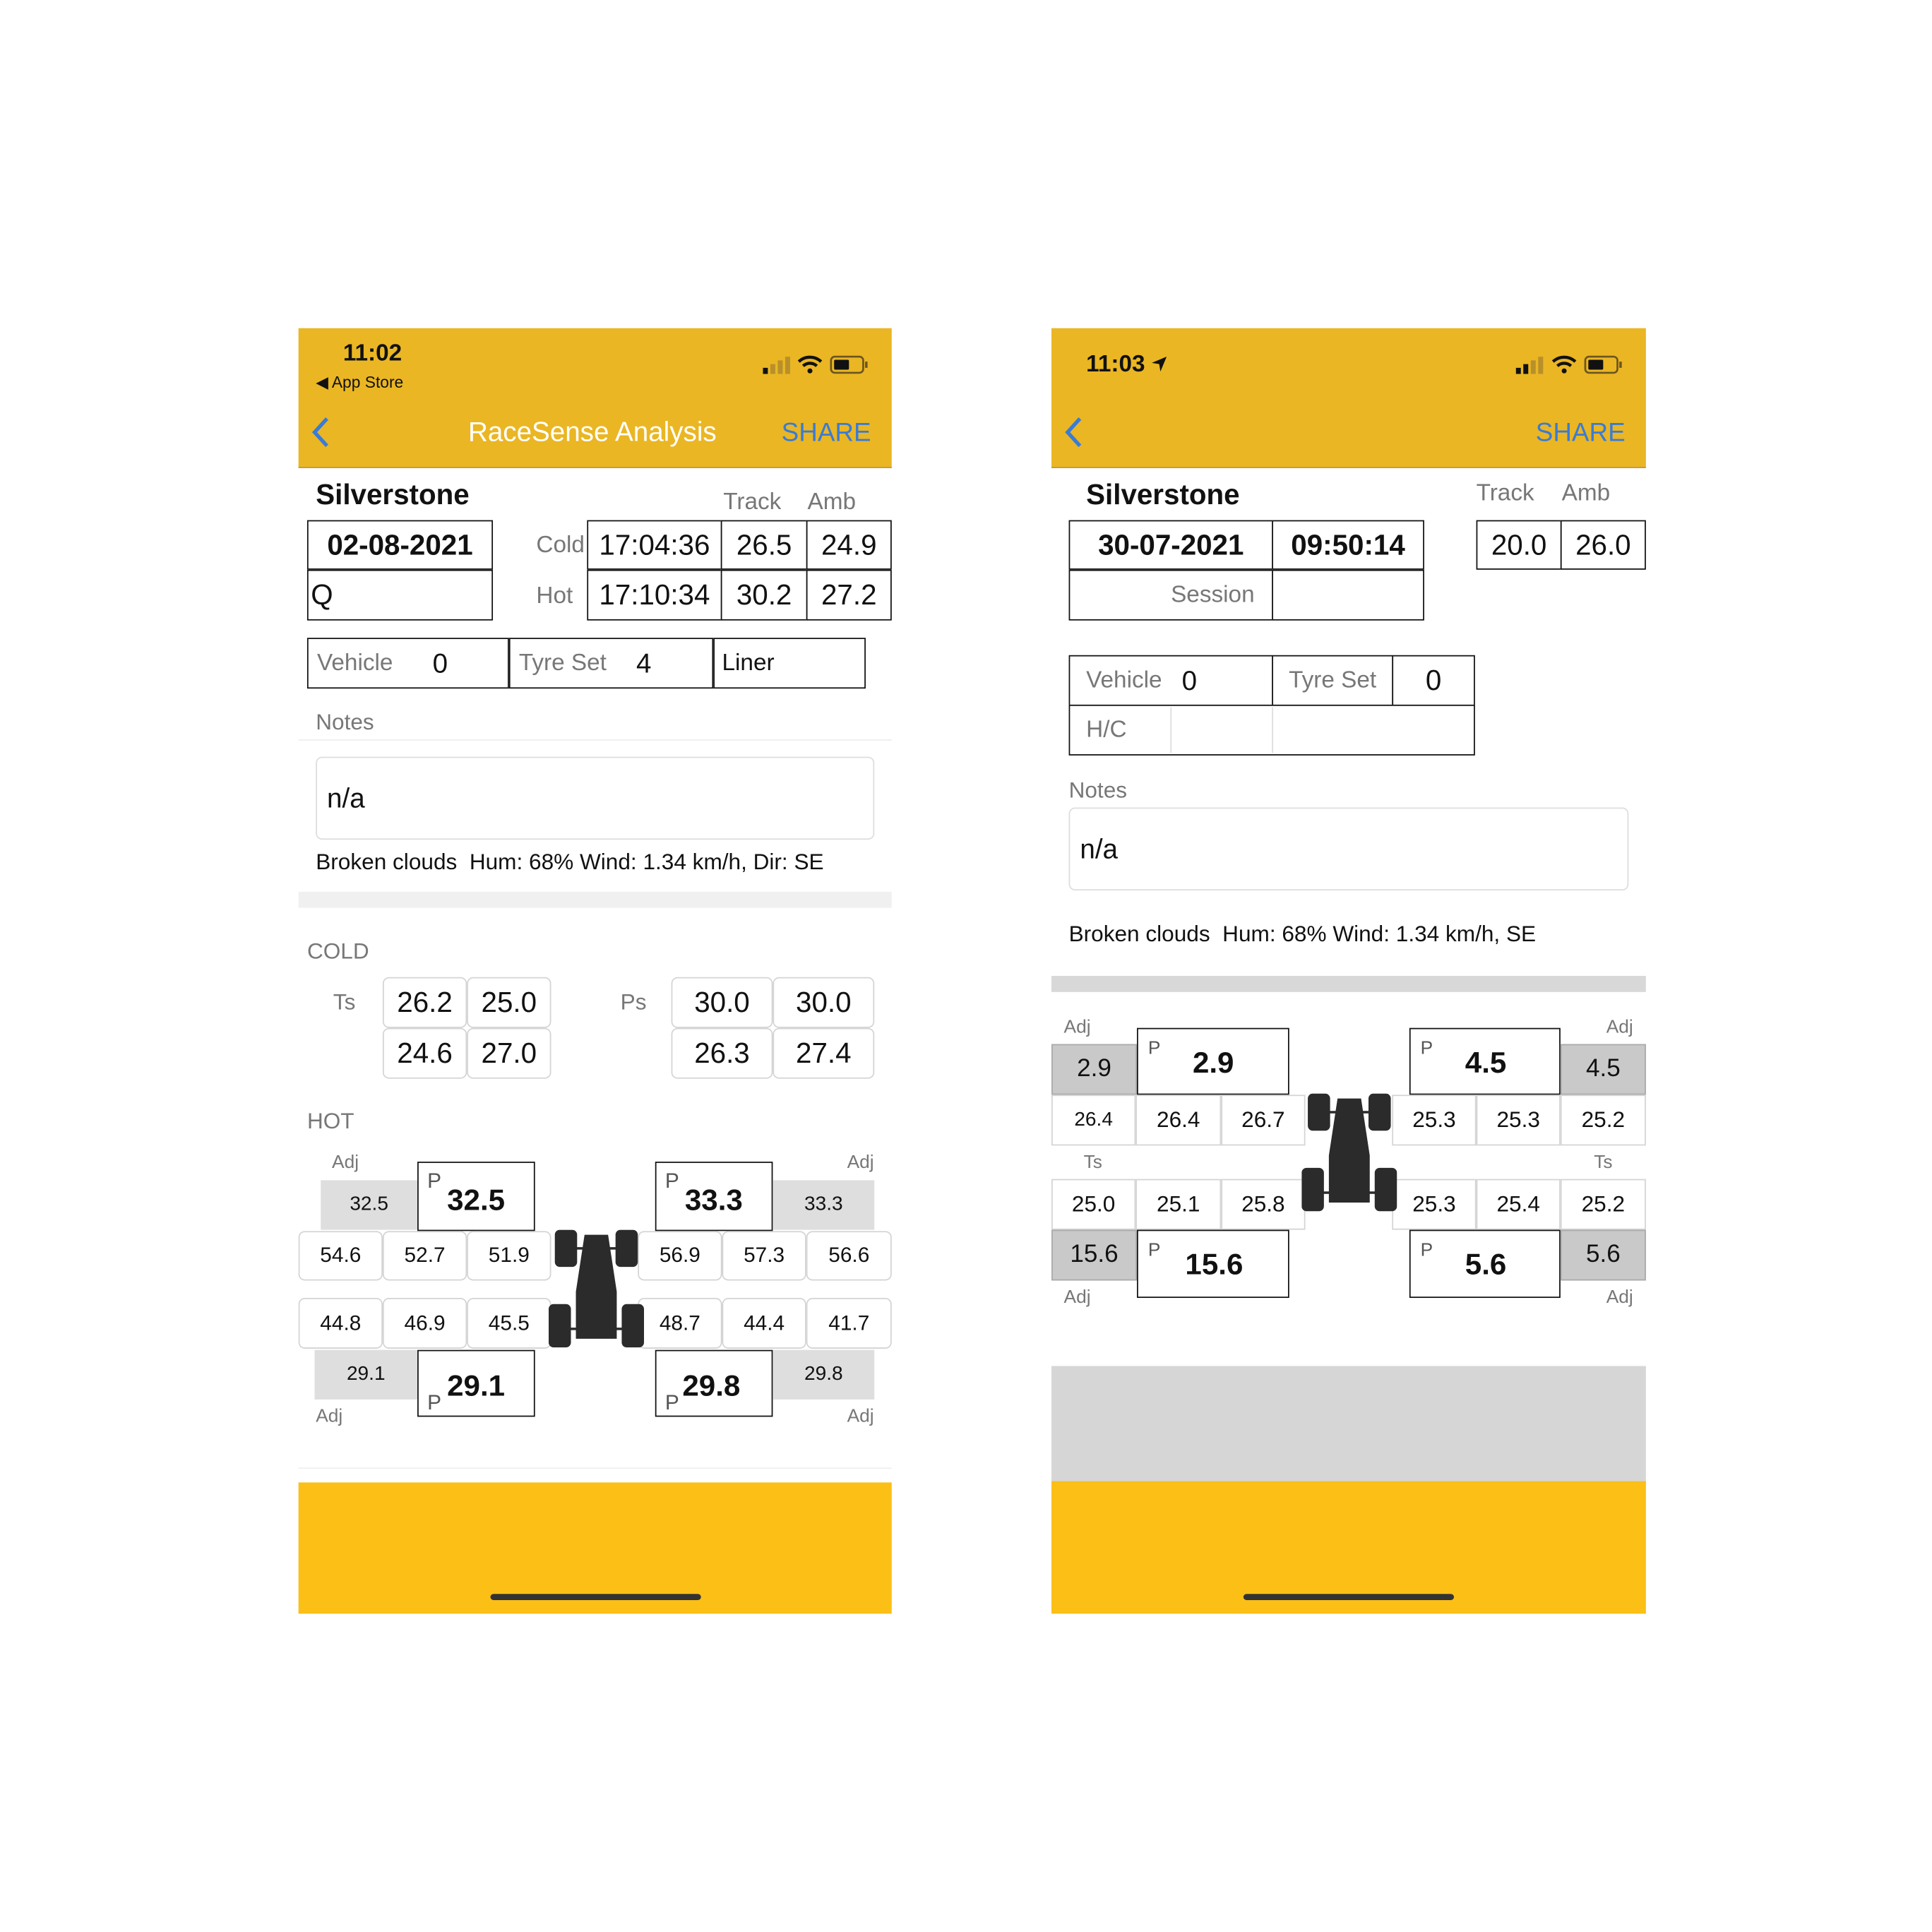 The image size is (1932, 1932). What do you see at coordinates (1603, 1162) in the screenshot?
I see `ts-label-right: Ts` at bounding box center [1603, 1162].